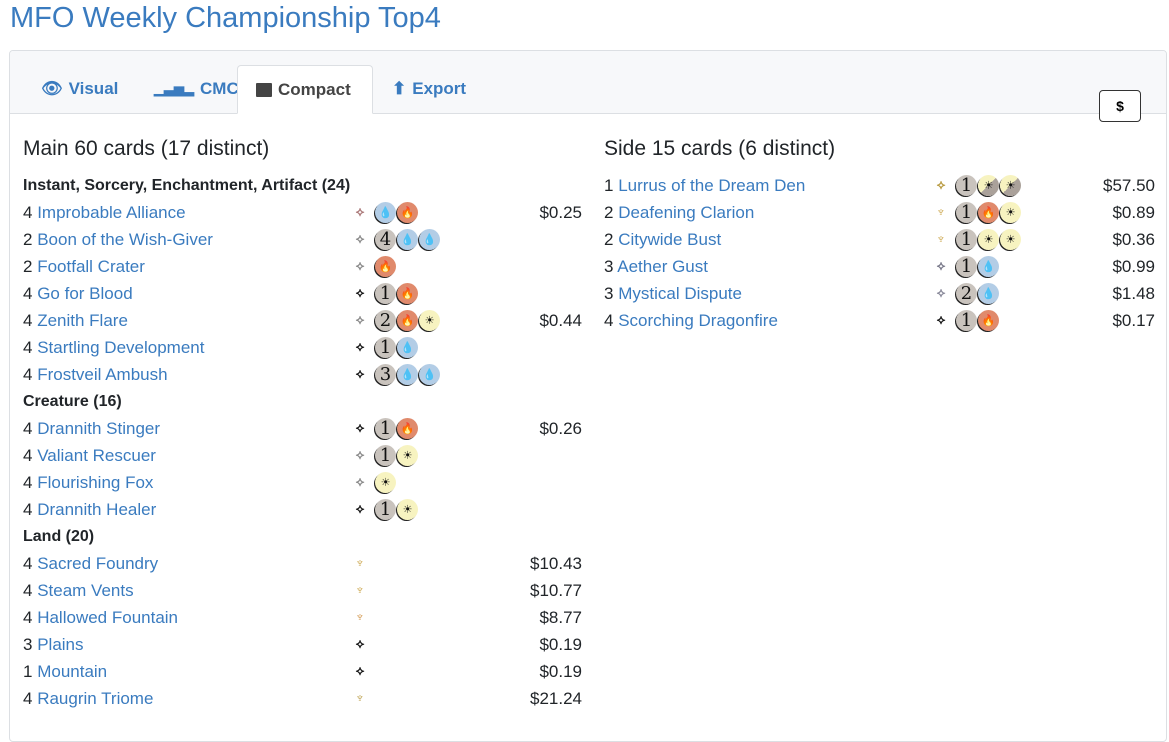 Image resolution: width=1169 pixels, height=742 pixels. What do you see at coordinates (556, 563) in the screenshot?
I see `card-price: $10.43` at bounding box center [556, 563].